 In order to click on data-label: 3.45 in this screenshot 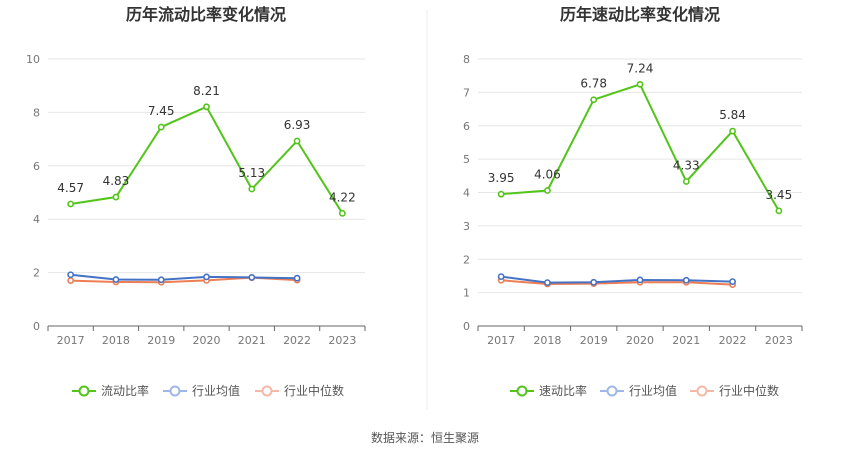, I will do `click(778, 195)`.